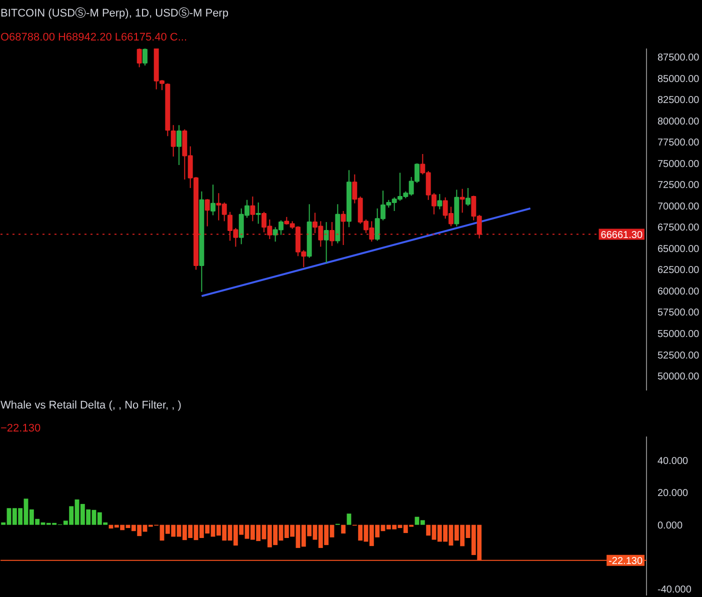 This screenshot has height=597, width=702. What do you see at coordinates (20, 428) in the screenshot?
I see `text: −22.130` at bounding box center [20, 428].